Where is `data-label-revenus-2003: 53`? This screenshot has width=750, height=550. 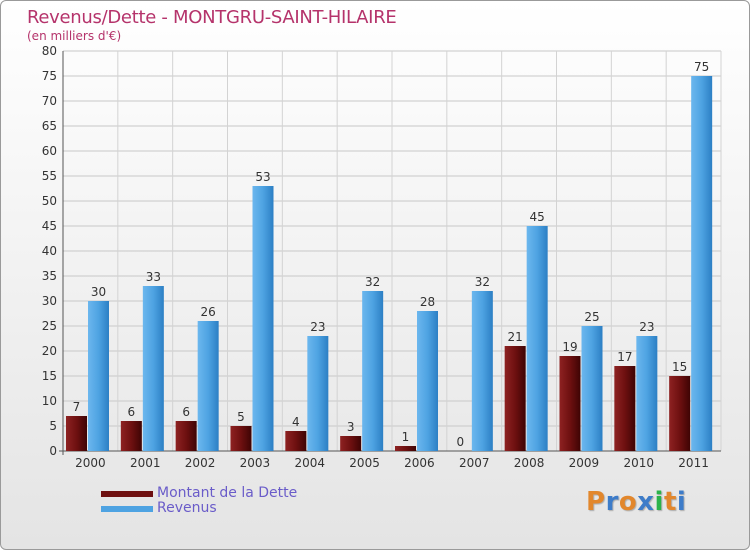
data-label-revenus-2003: 53 is located at coordinates (262, 177).